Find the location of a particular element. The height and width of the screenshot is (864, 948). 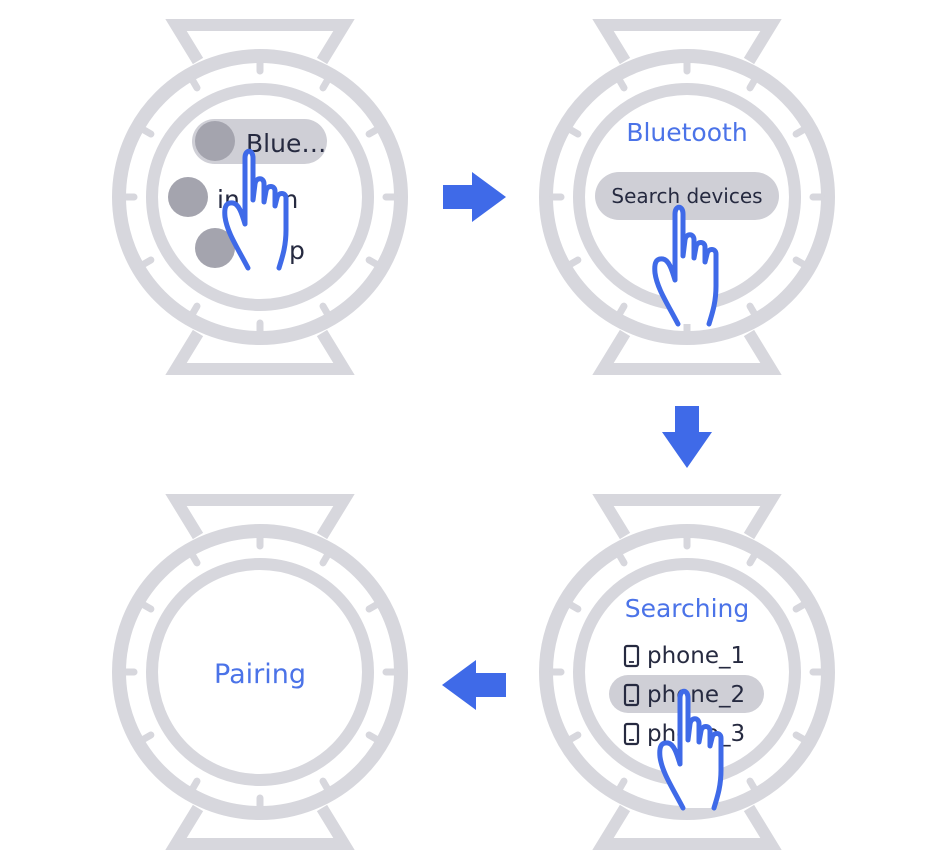

device-name: phone_2 is located at coordinates (696, 695).